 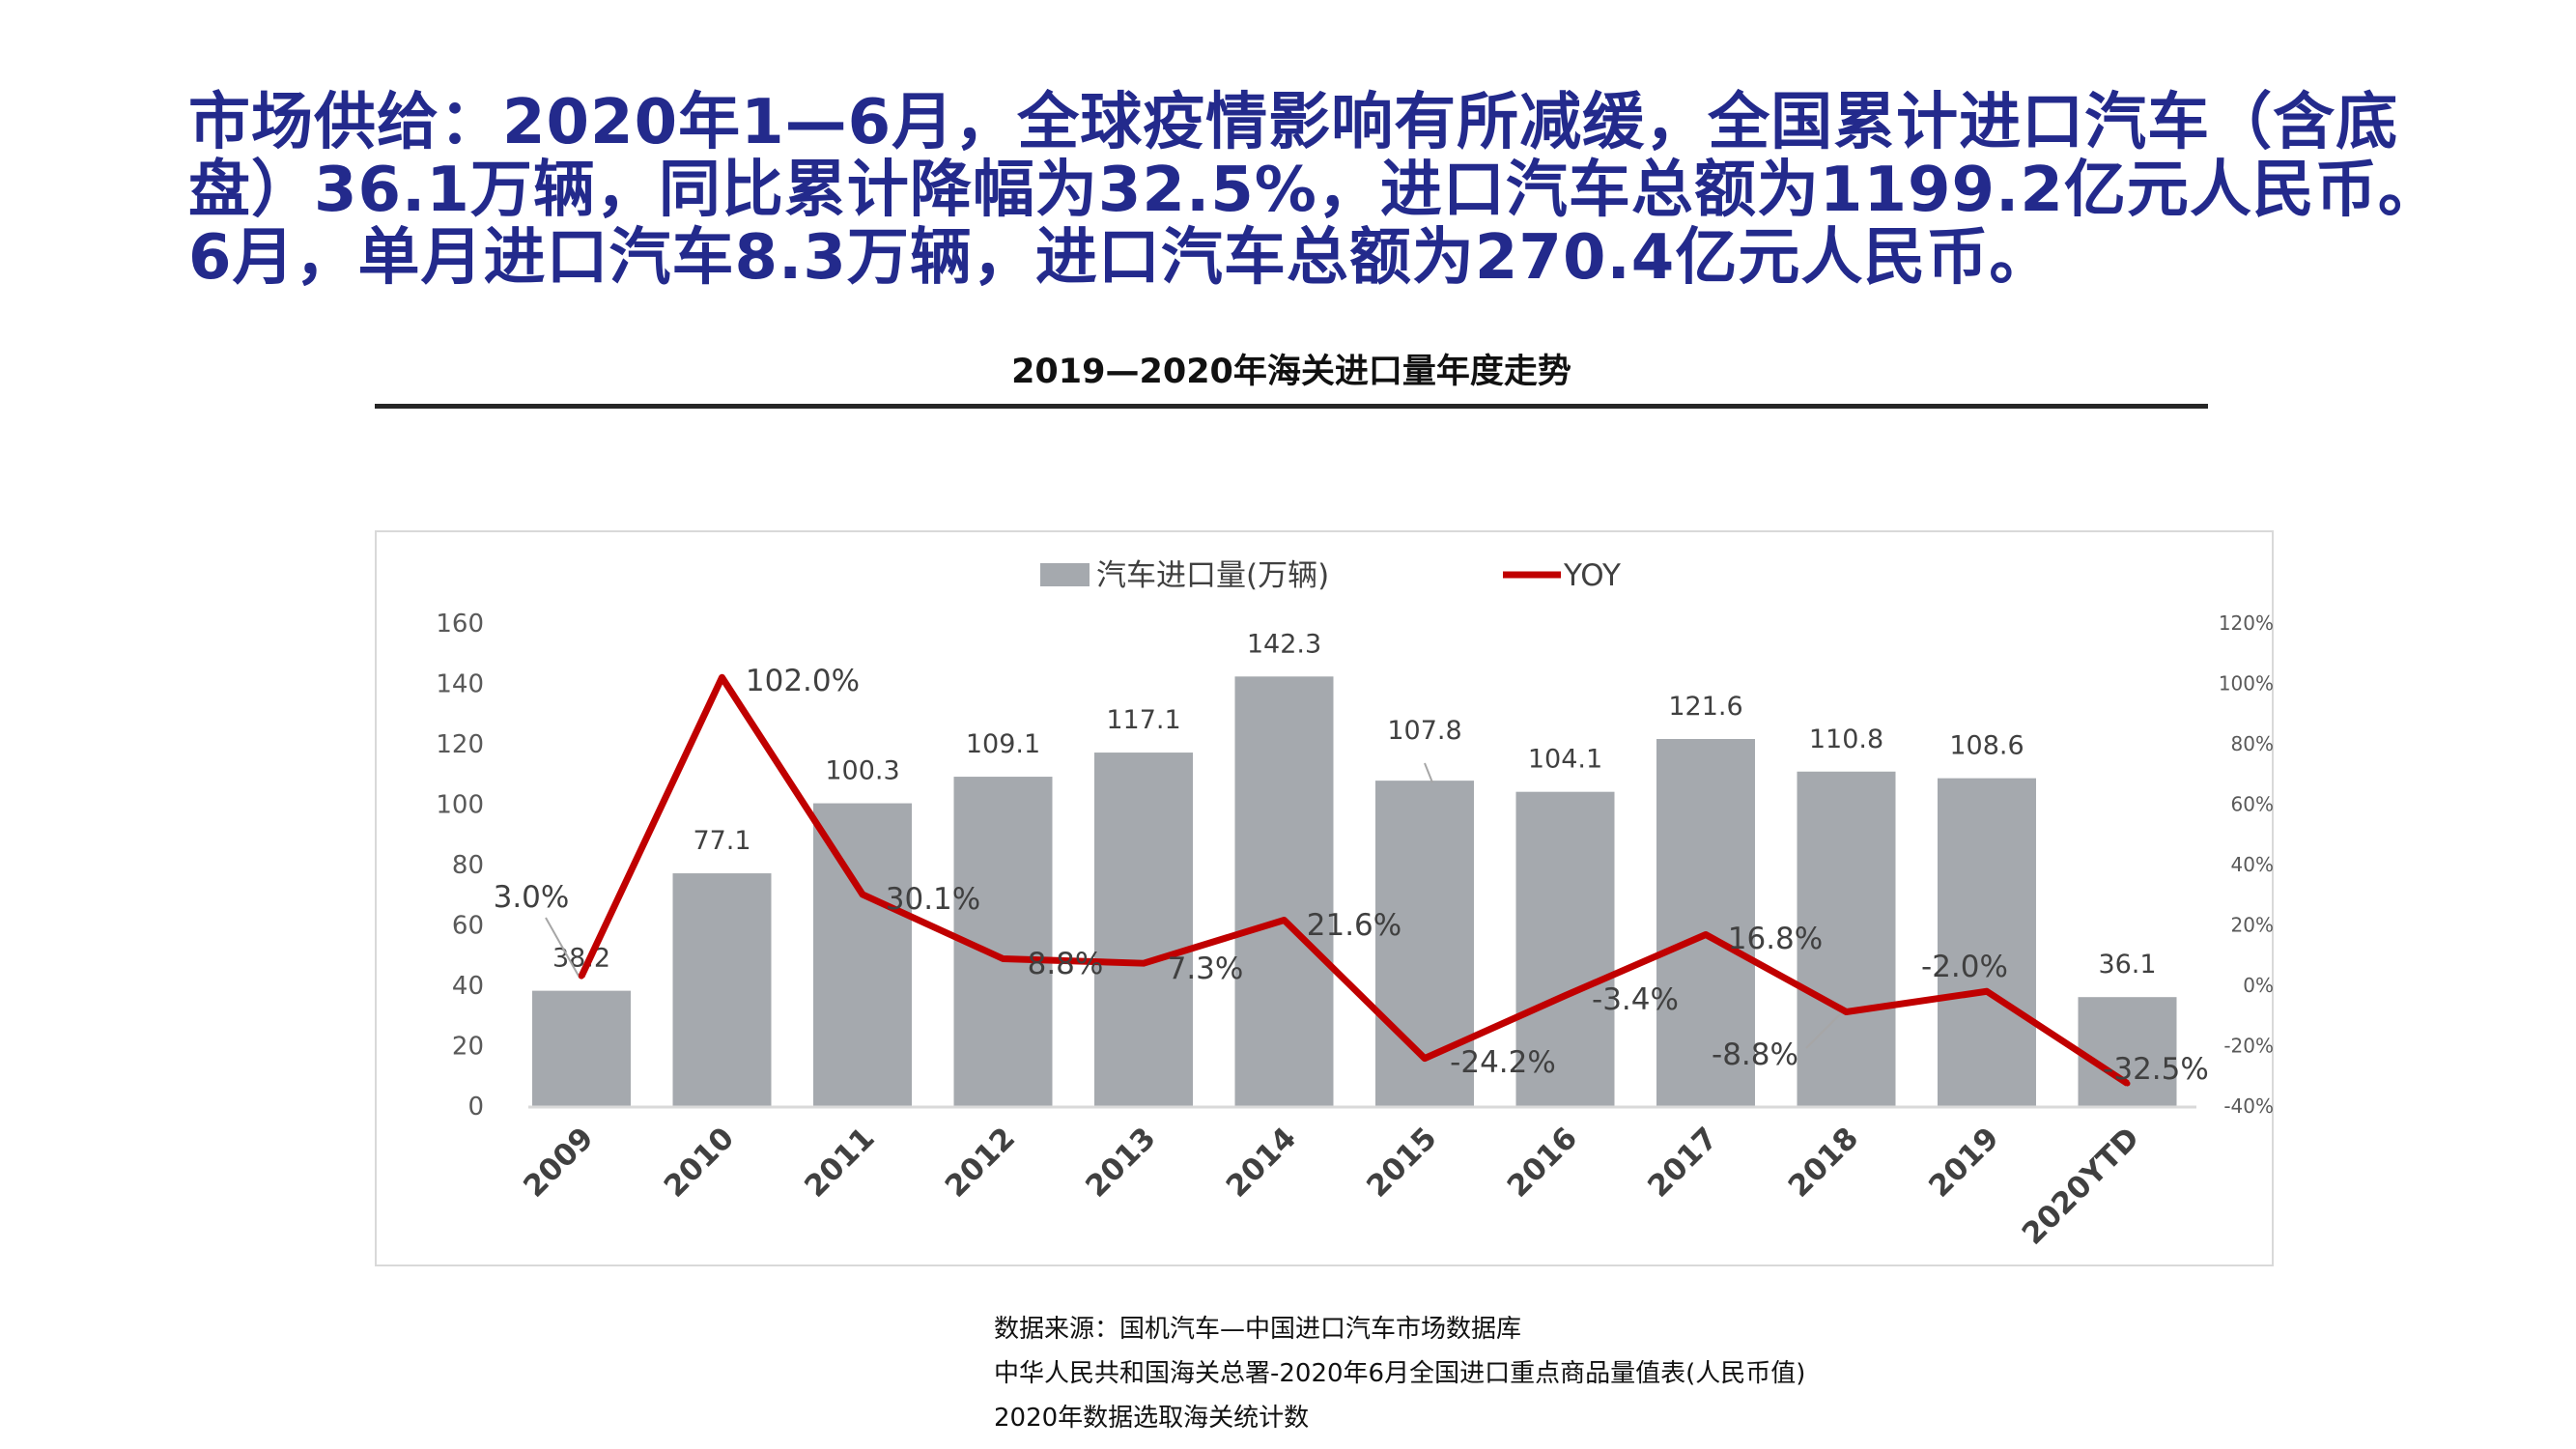 What do you see at coordinates (1823, 1162) in the screenshot?
I see `x-axis-label: 2018` at bounding box center [1823, 1162].